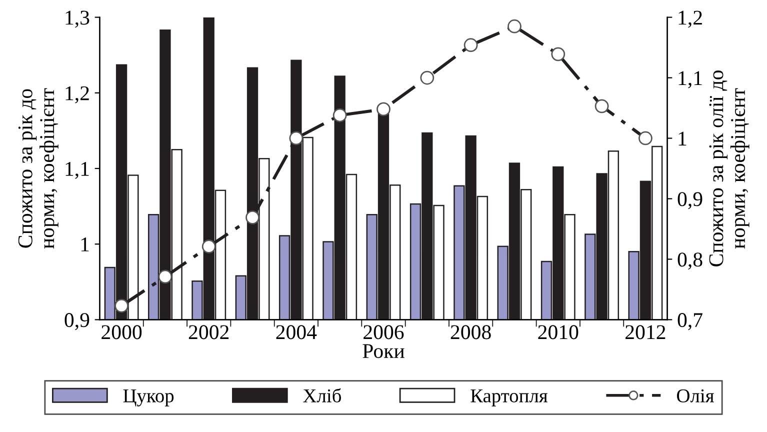 The image size is (767, 432). What do you see at coordinates (38, 168) in the screenshot?
I see `y-axis-title: Спожито за рік до норми, коефіцієнт` at bounding box center [38, 168].